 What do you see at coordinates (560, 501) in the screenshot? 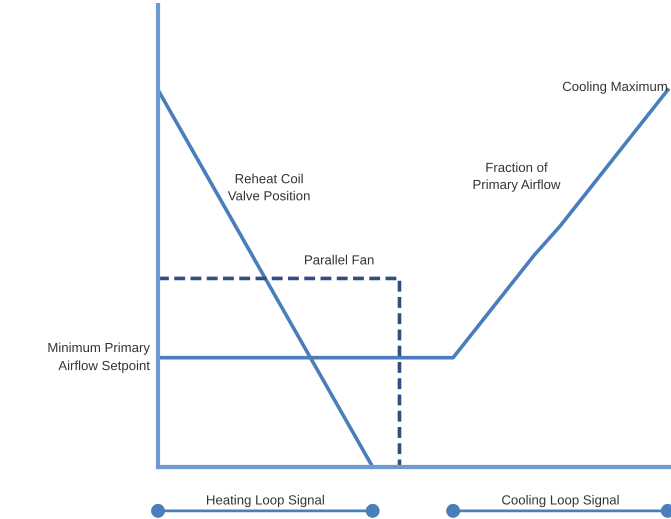
I see `text: Cooling Loop Signal` at bounding box center [560, 501].